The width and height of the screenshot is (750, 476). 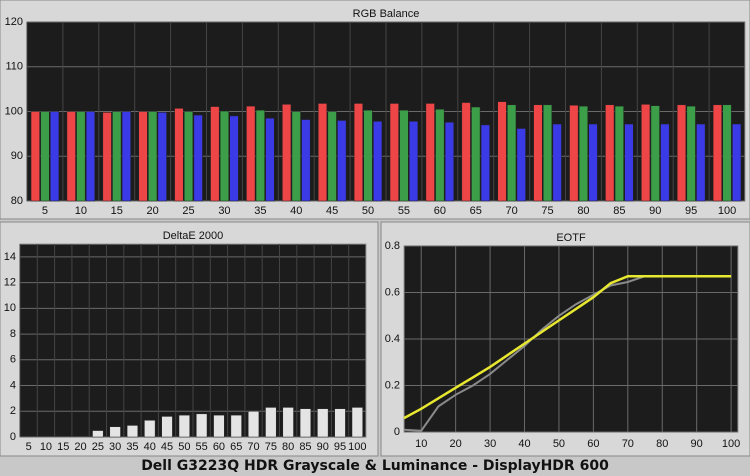 What do you see at coordinates (14, 67) in the screenshot?
I see `y-tick-label: 110` at bounding box center [14, 67].